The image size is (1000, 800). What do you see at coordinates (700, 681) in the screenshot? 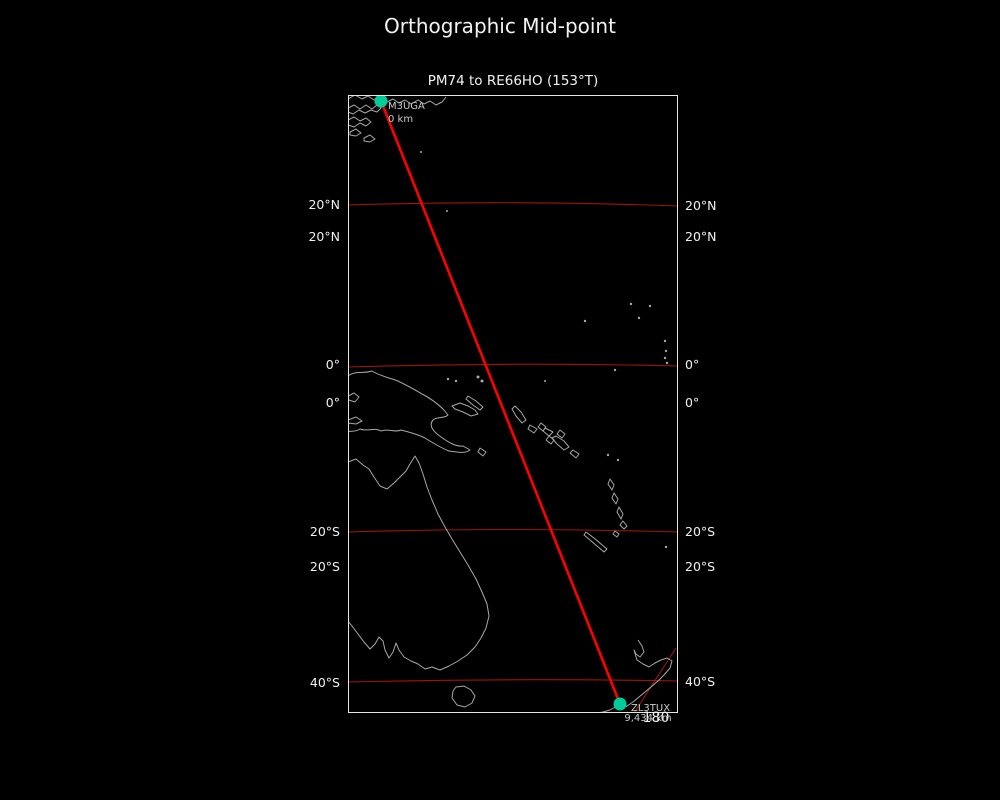
I see `lat-label-right-40s: 40°S` at bounding box center [700, 681].